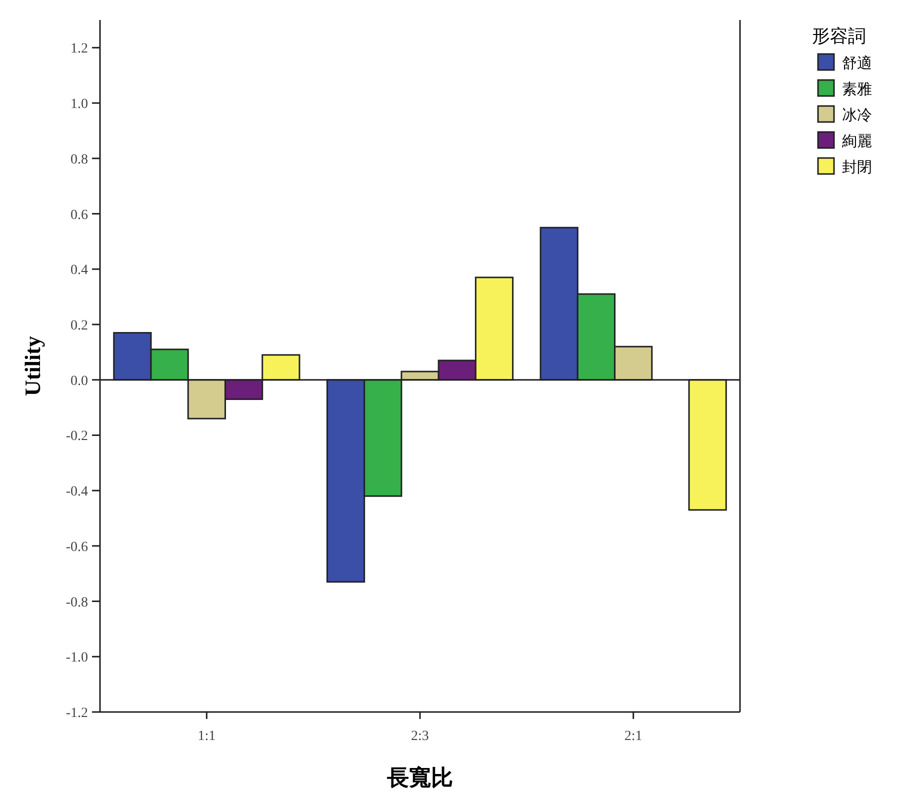 Image resolution: width=897 pixels, height=800 pixels. What do you see at coordinates (77, 436) in the screenshot?
I see `y-tick-label: -0.2` at bounding box center [77, 436].